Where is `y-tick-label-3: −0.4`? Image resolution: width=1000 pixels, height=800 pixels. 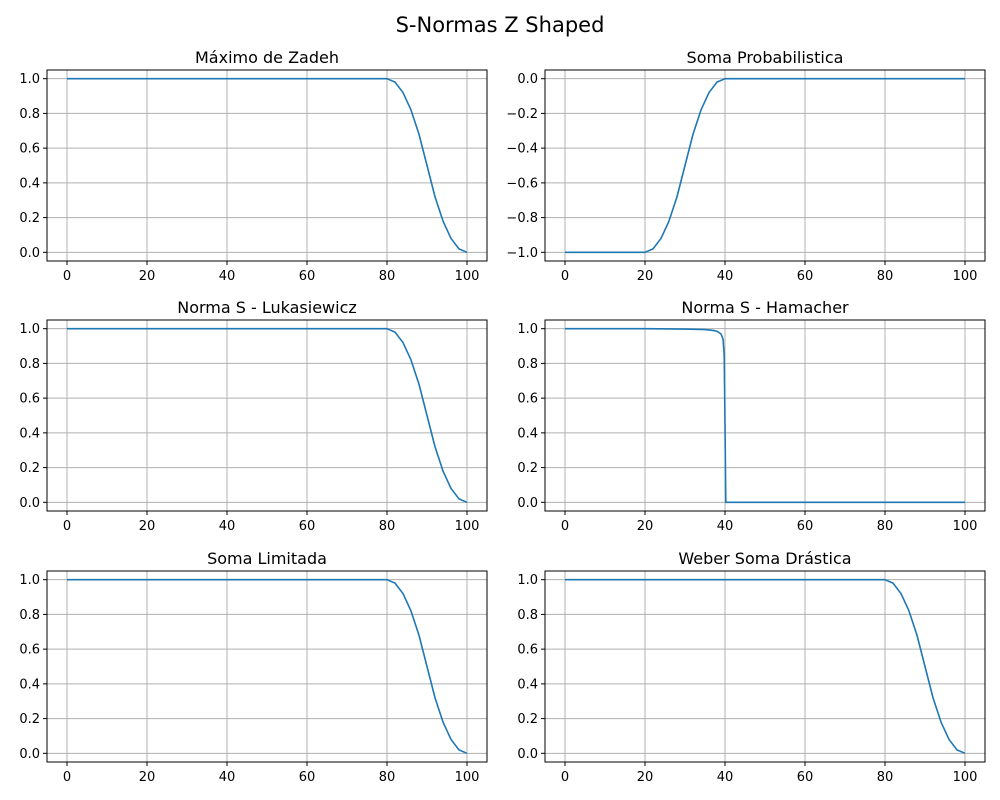
y-tick-label-3: −0.4 is located at coordinates (522, 149).